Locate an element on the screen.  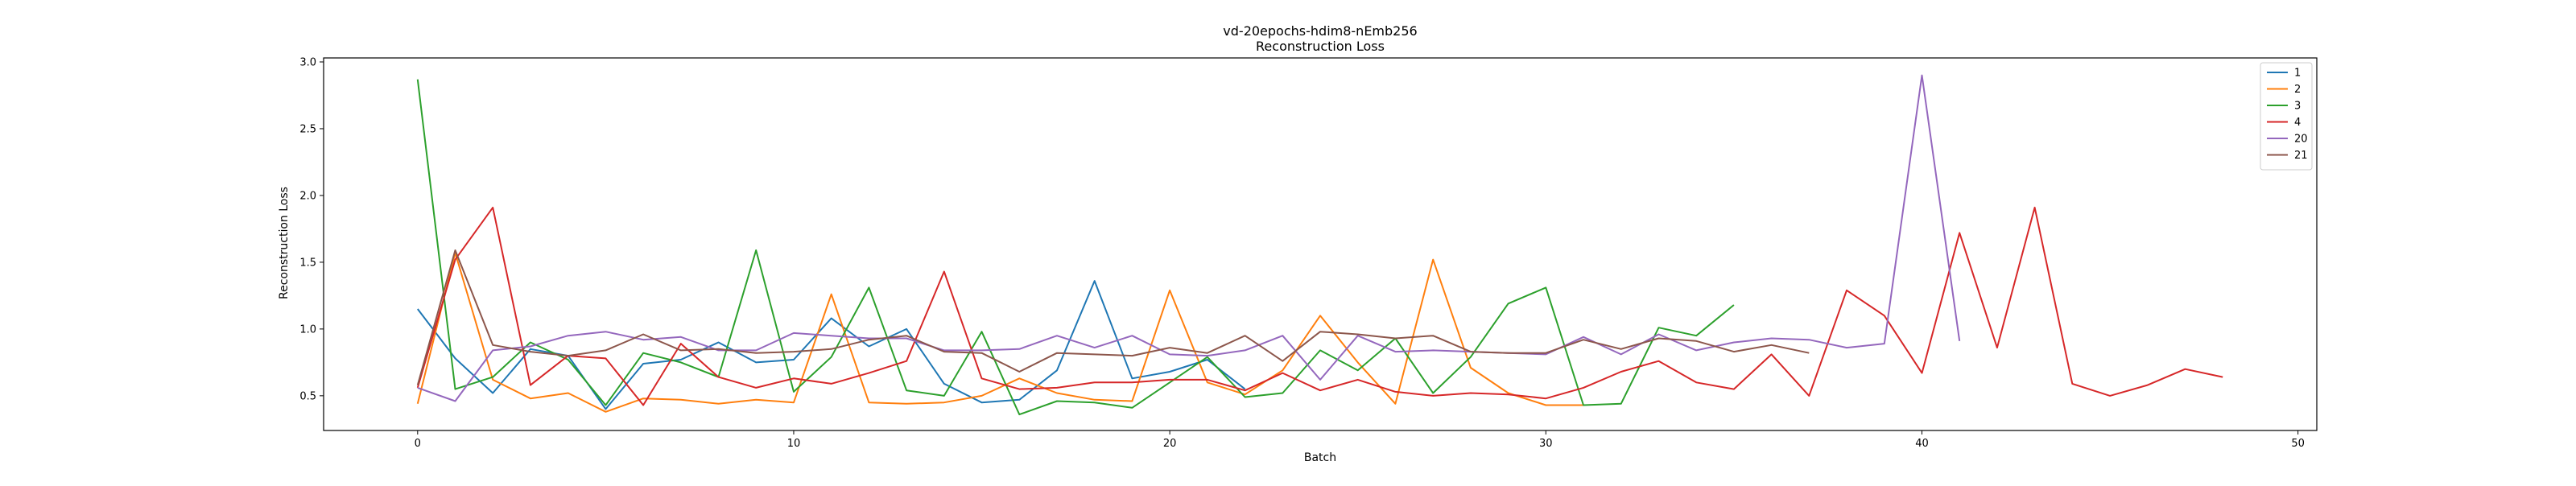
x-tick-label: 50 is located at coordinates (2298, 444).